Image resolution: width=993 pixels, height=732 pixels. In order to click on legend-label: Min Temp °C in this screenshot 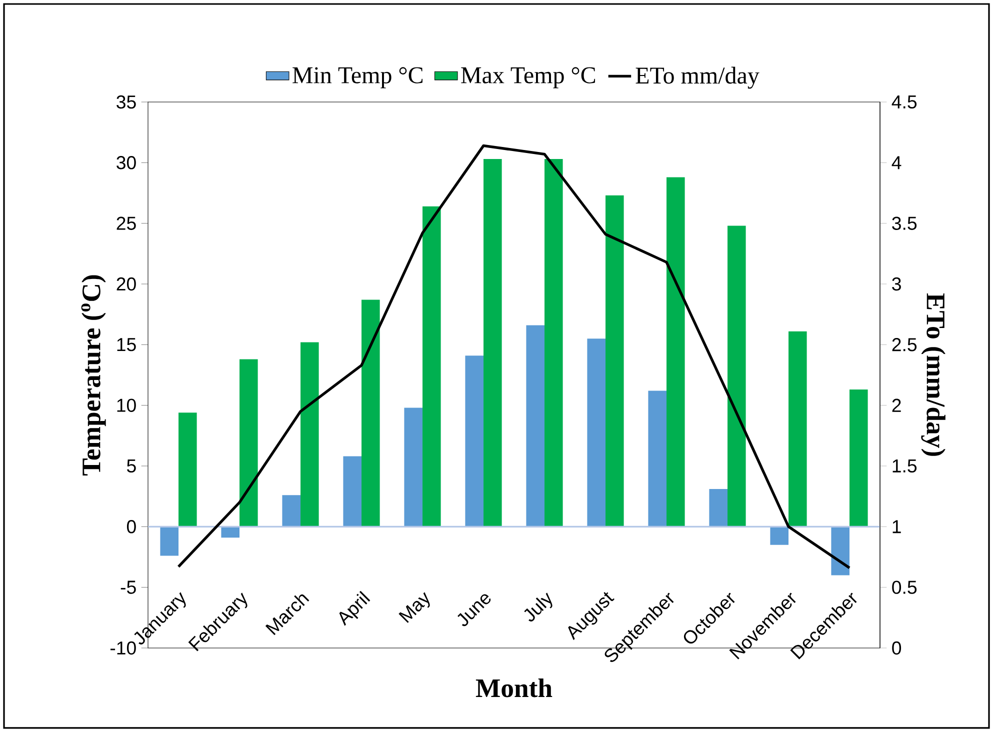, I will do `click(357, 77)`.